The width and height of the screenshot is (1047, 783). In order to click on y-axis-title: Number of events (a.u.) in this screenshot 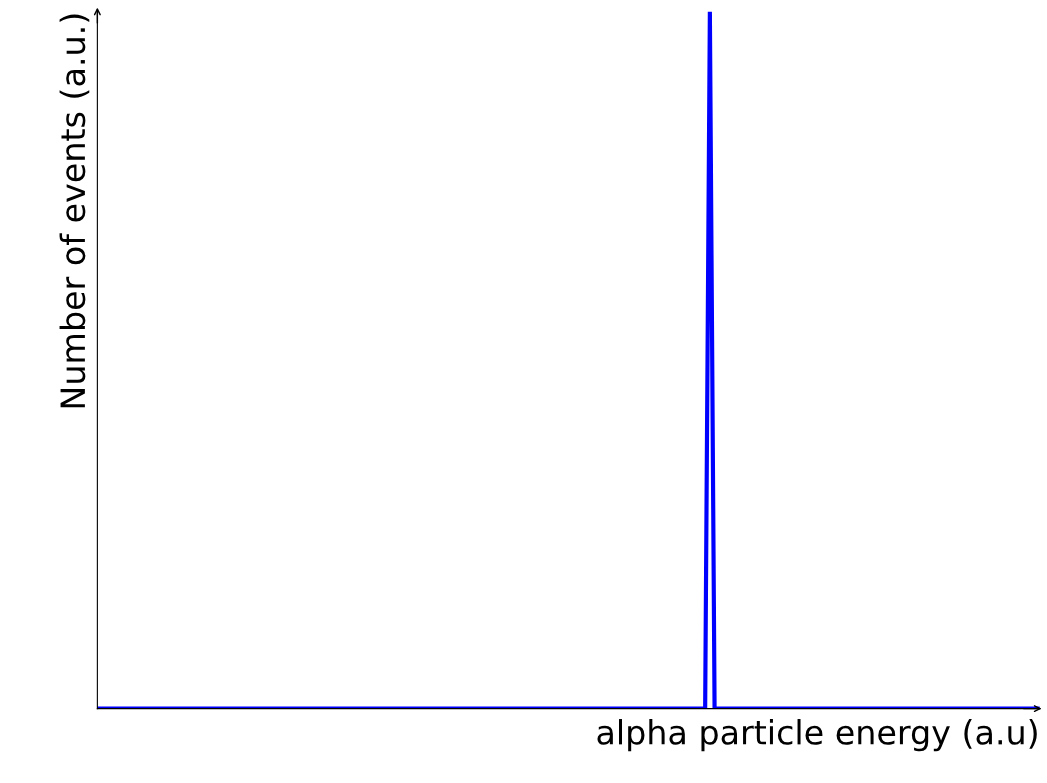, I will do `click(74, 211)`.